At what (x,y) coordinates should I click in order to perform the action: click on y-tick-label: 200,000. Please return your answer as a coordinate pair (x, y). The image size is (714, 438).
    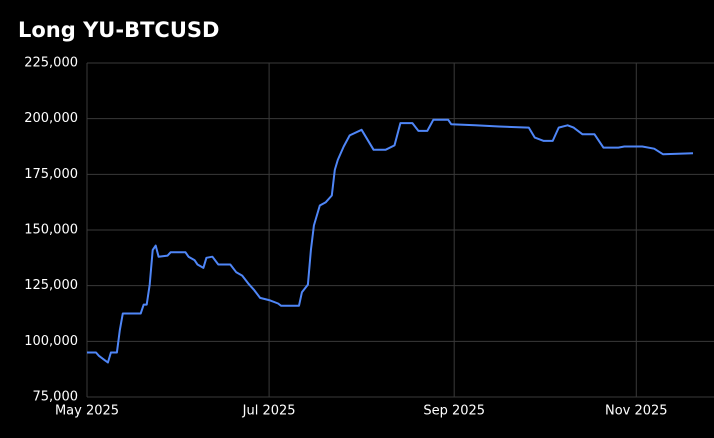
    Looking at the image, I should click on (51, 118).